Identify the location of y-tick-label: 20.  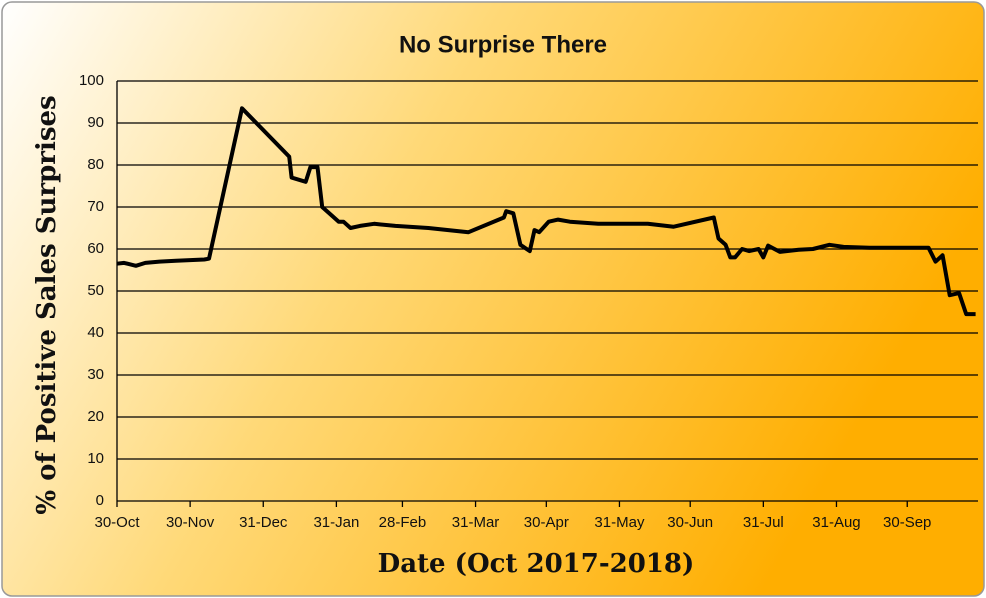
(95, 416).